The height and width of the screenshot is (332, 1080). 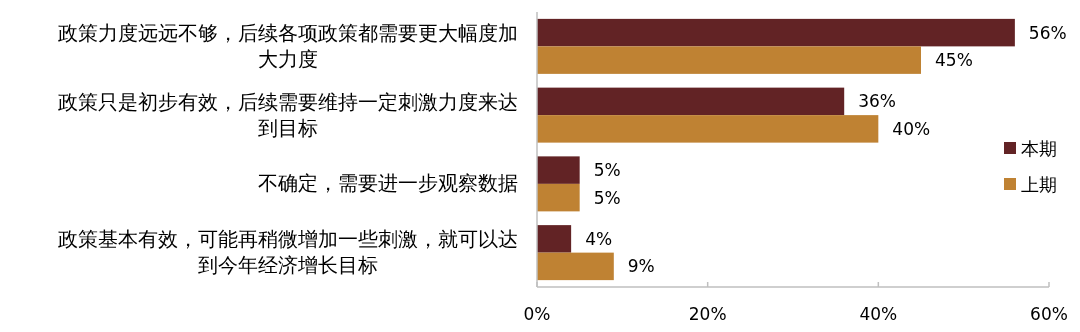 I want to click on data-label: 9%, so click(x=641, y=266).